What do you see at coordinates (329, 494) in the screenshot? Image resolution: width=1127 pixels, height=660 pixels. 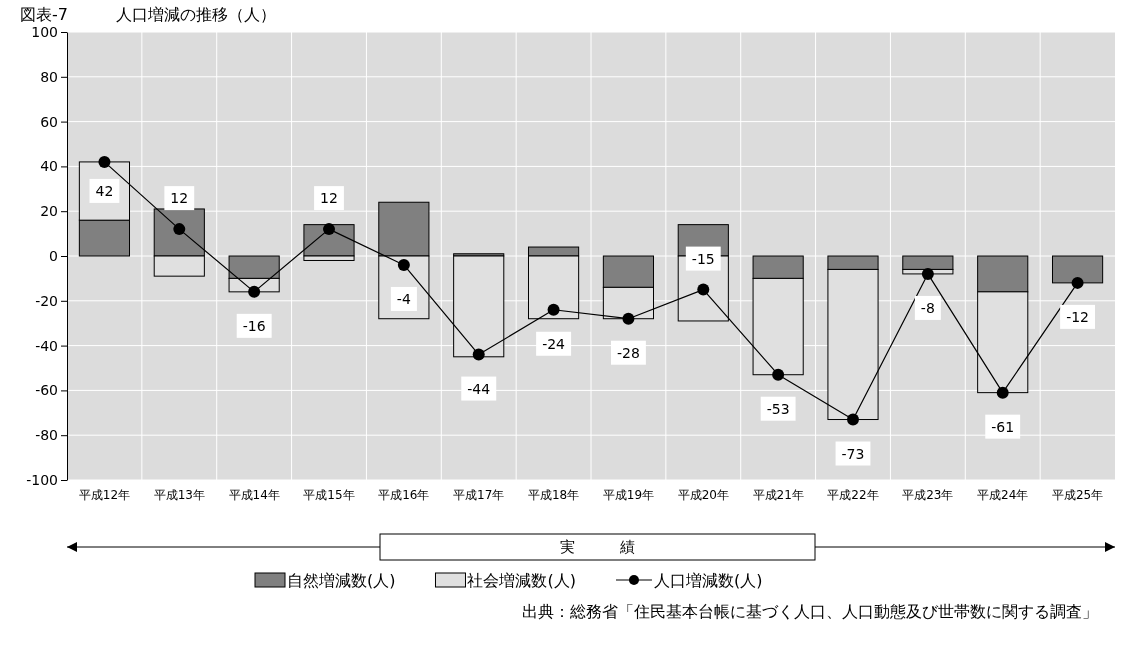 I see `x-tick-label: 平成15年` at bounding box center [329, 494].